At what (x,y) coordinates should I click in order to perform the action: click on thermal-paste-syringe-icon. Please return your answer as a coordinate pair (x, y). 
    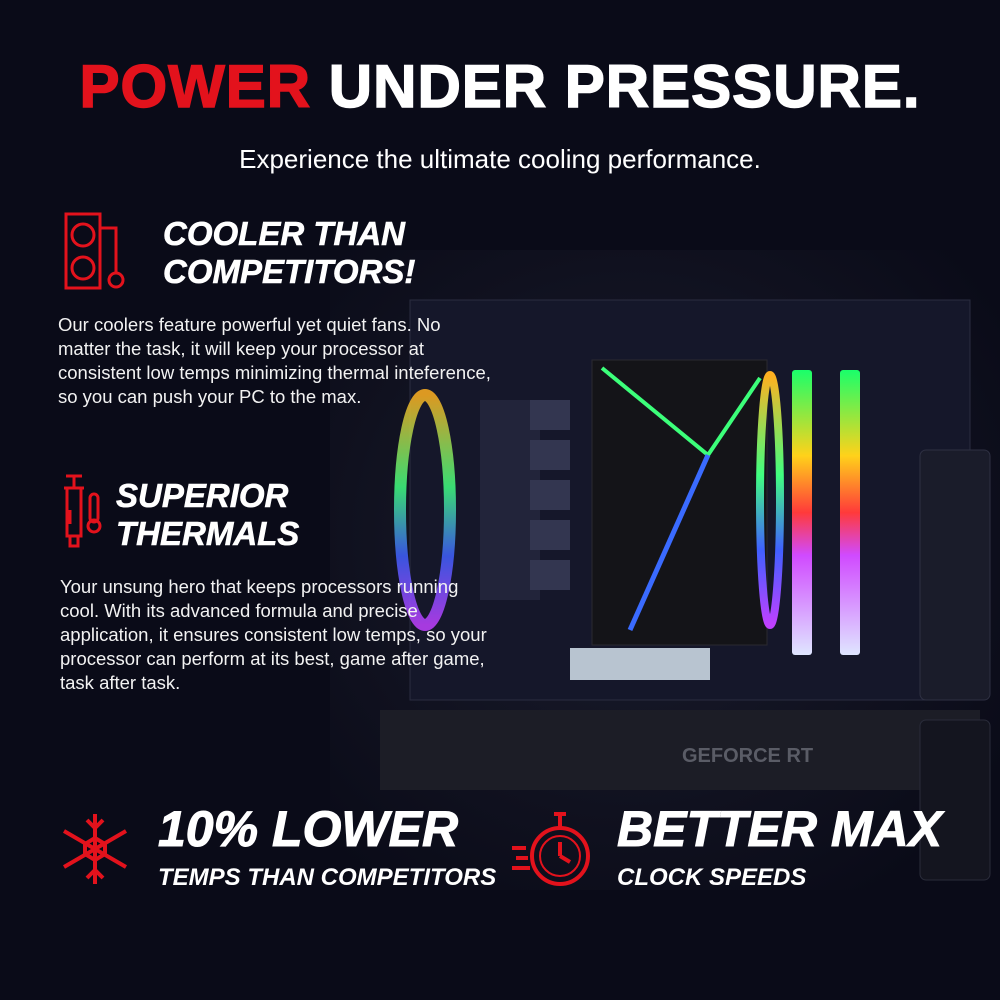
    Looking at the image, I should click on (82, 517).